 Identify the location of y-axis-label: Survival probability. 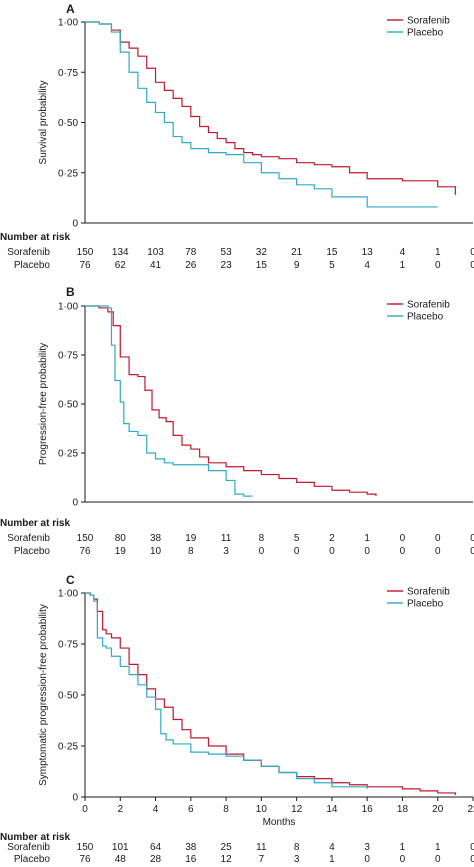
(43, 123).